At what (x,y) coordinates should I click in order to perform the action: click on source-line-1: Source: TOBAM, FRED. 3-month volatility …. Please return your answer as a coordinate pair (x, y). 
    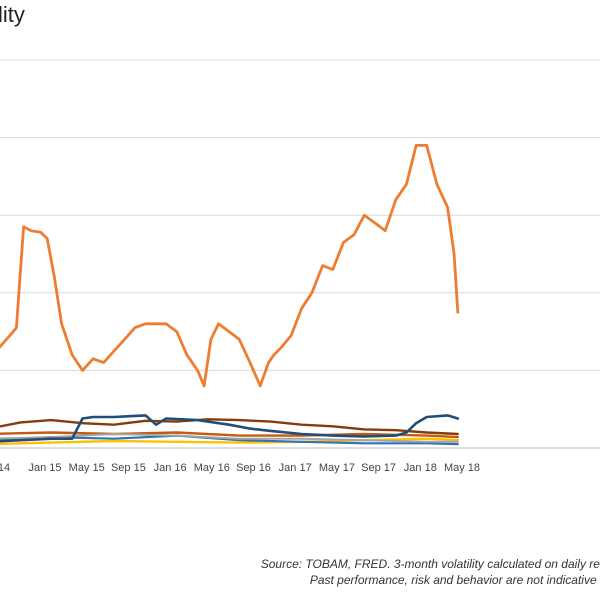
    Looking at the image, I should click on (430, 564).